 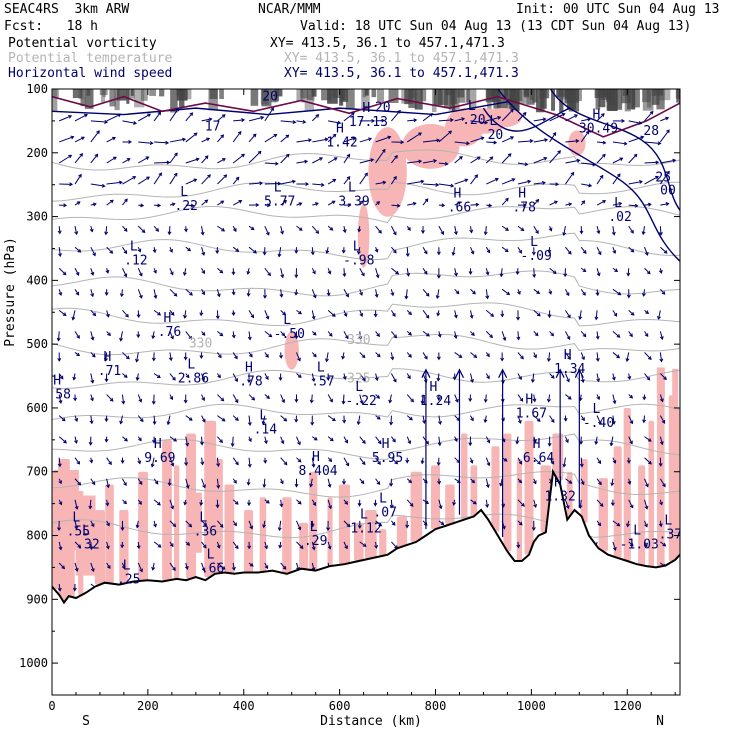 What do you see at coordinates (358, 260) in the screenshot?
I see `extremum-value: -.98` at bounding box center [358, 260].